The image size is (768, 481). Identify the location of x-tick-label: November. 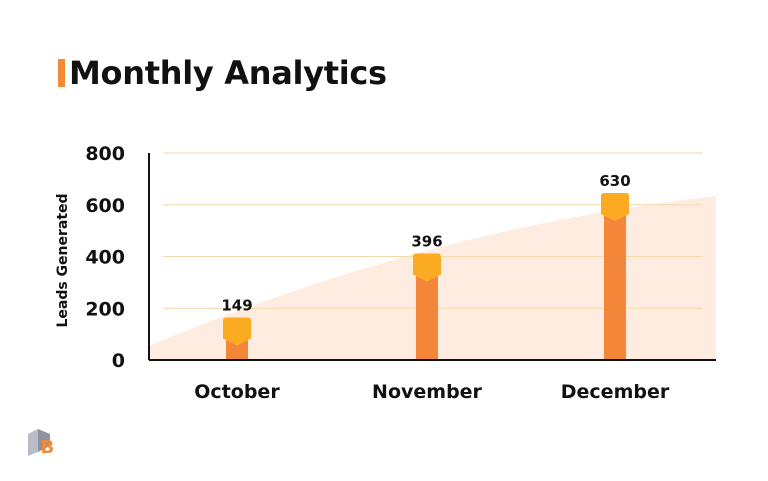
(427, 392).